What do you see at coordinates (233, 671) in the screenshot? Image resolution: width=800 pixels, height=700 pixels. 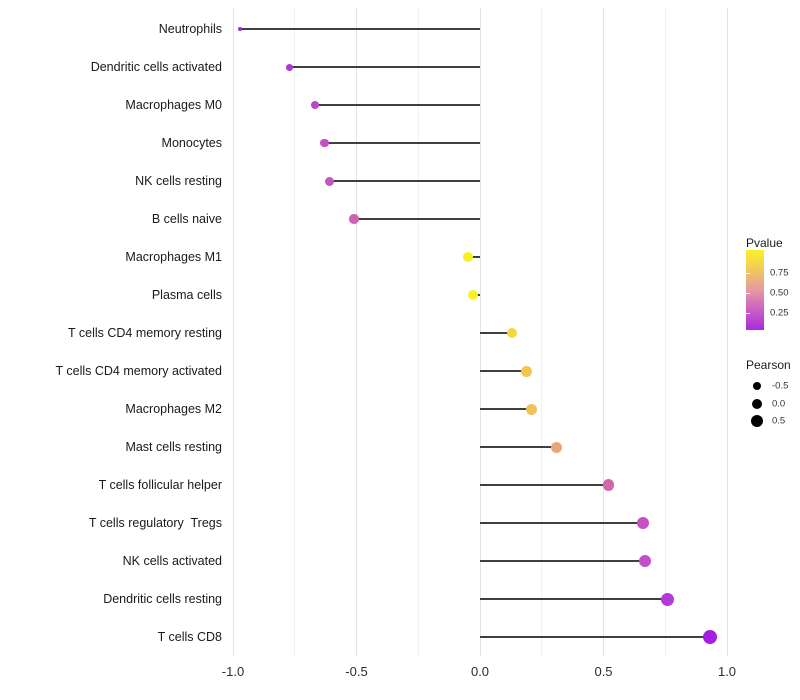 I see `x-tick-label: -1.0` at bounding box center [233, 671].